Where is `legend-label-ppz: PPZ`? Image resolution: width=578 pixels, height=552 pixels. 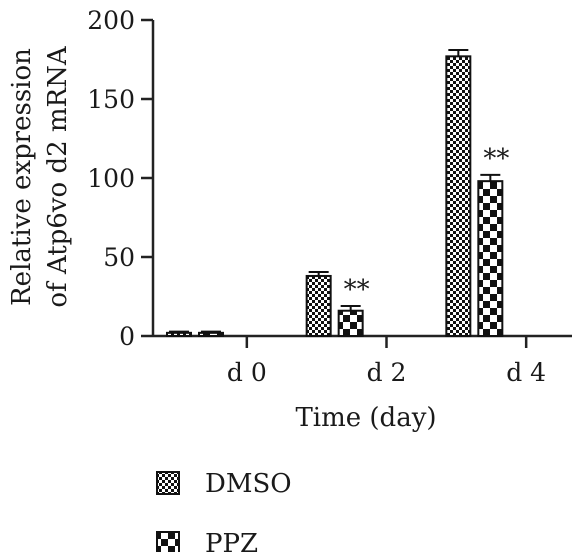
legend-label-ppz: PPZ is located at coordinates (231, 540).